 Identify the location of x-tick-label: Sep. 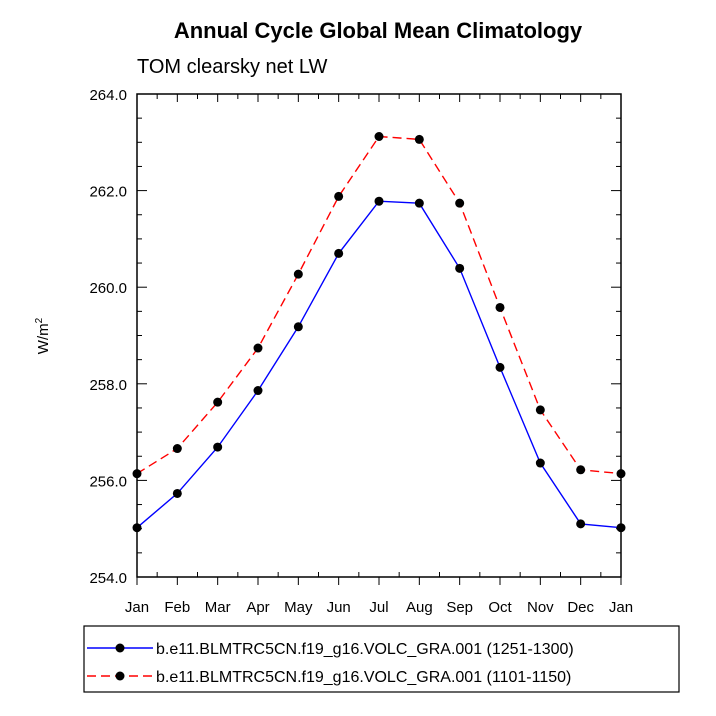
(459, 607).